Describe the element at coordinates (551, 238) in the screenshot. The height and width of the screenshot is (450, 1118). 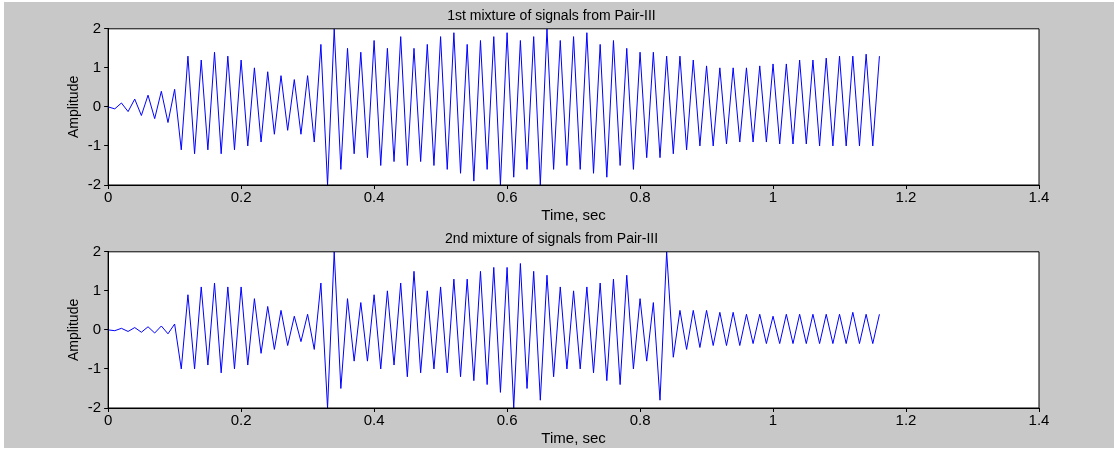
I see `chart-title: 2nd mixture of signals from Pair-III` at that location.